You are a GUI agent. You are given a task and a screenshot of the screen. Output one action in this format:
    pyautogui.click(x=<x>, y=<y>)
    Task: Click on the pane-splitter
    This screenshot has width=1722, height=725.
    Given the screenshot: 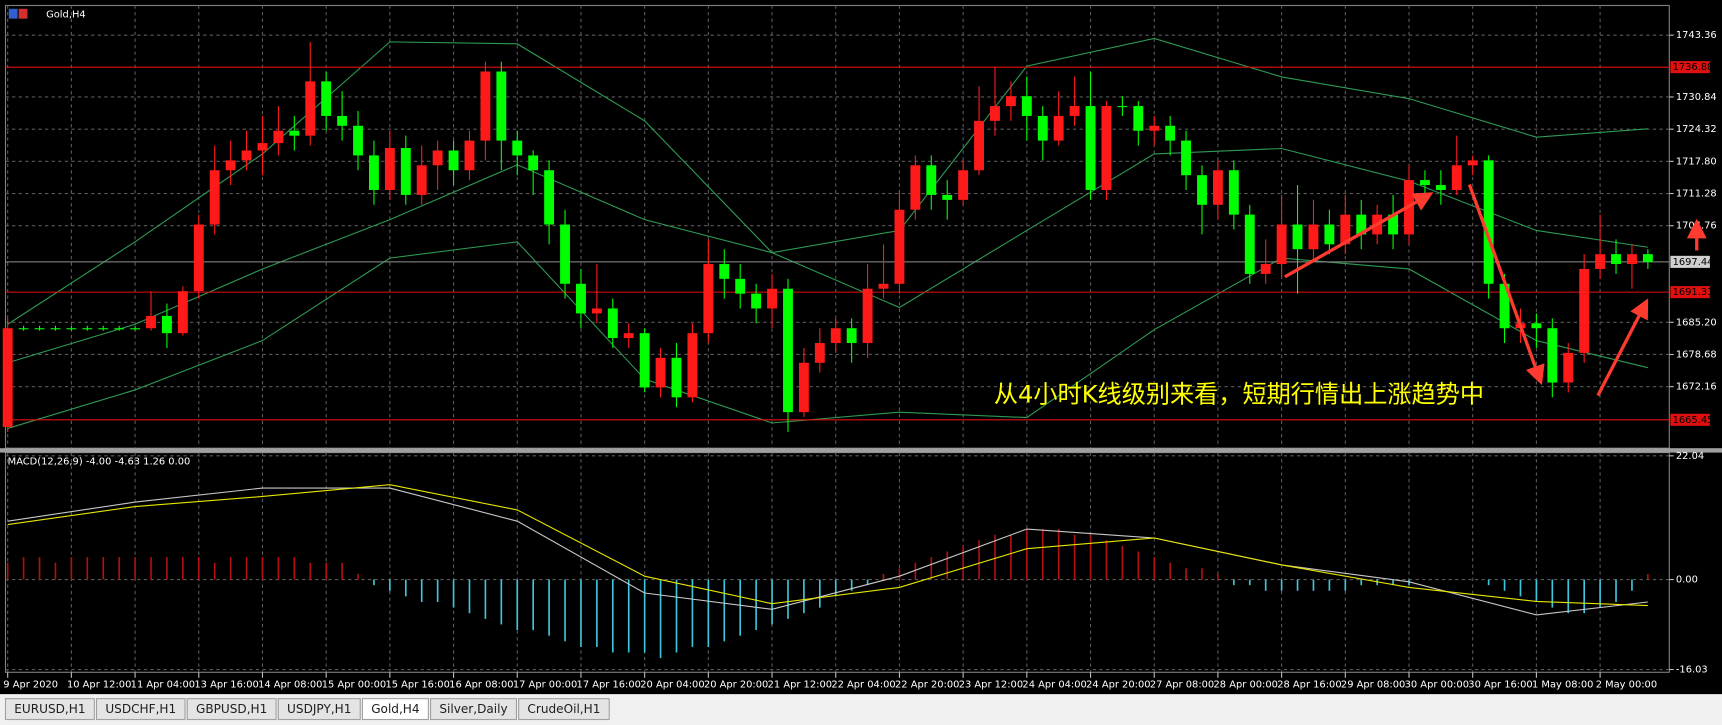 What is the action you would take?
    pyautogui.click(x=861, y=450)
    